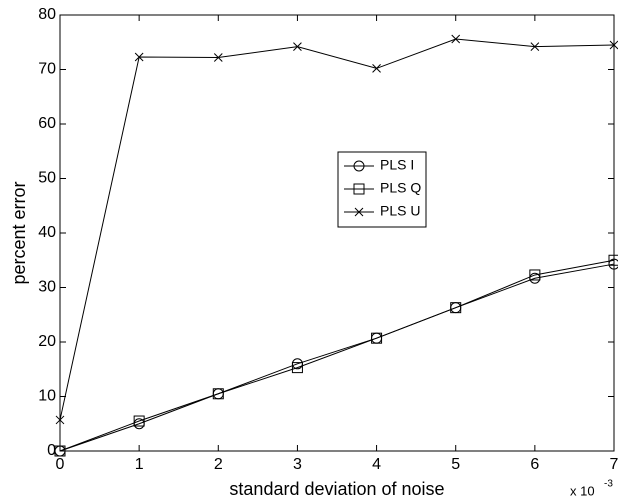 The width and height of the screenshot is (618, 502). What do you see at coordinates (455, 464) in the screenshot?
I see `x-tick-label: 5` at bounding box center [455, 464].